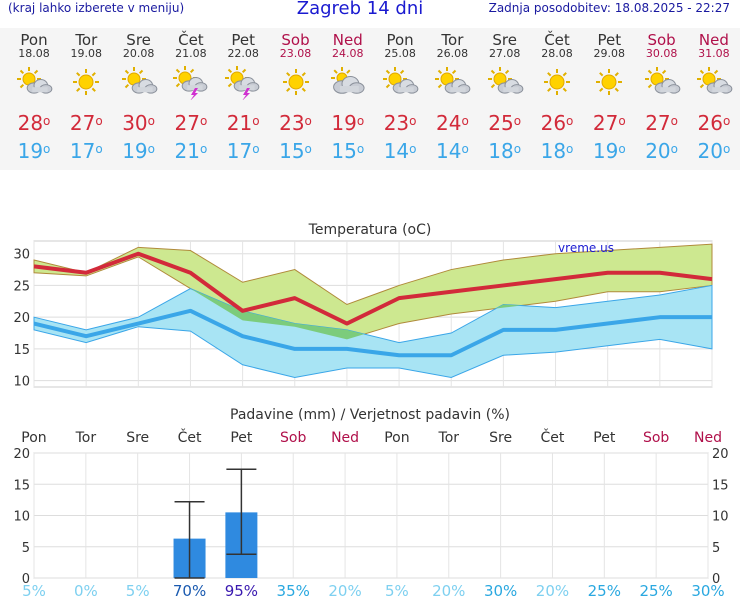 The width and height of the screenshot is (740, 600). What do you see at coordinates (34, 95) in the screenshot?
I see `day-column: Pon 18.08 28o 19o` at bounding box center [34, 95].